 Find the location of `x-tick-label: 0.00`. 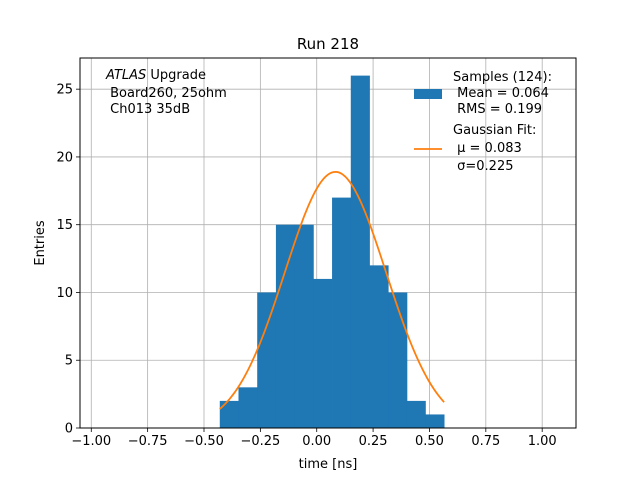

x-tick-label: 0.00 is located at coordinates (316, 441).